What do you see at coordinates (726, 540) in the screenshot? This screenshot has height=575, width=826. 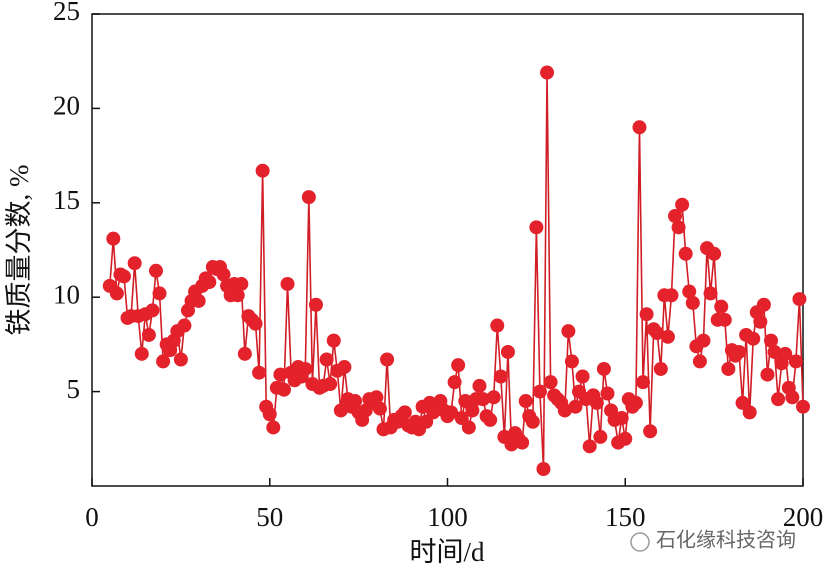 I see `watermark: 石化缘科技咨询` at bounding box center [726, 540].